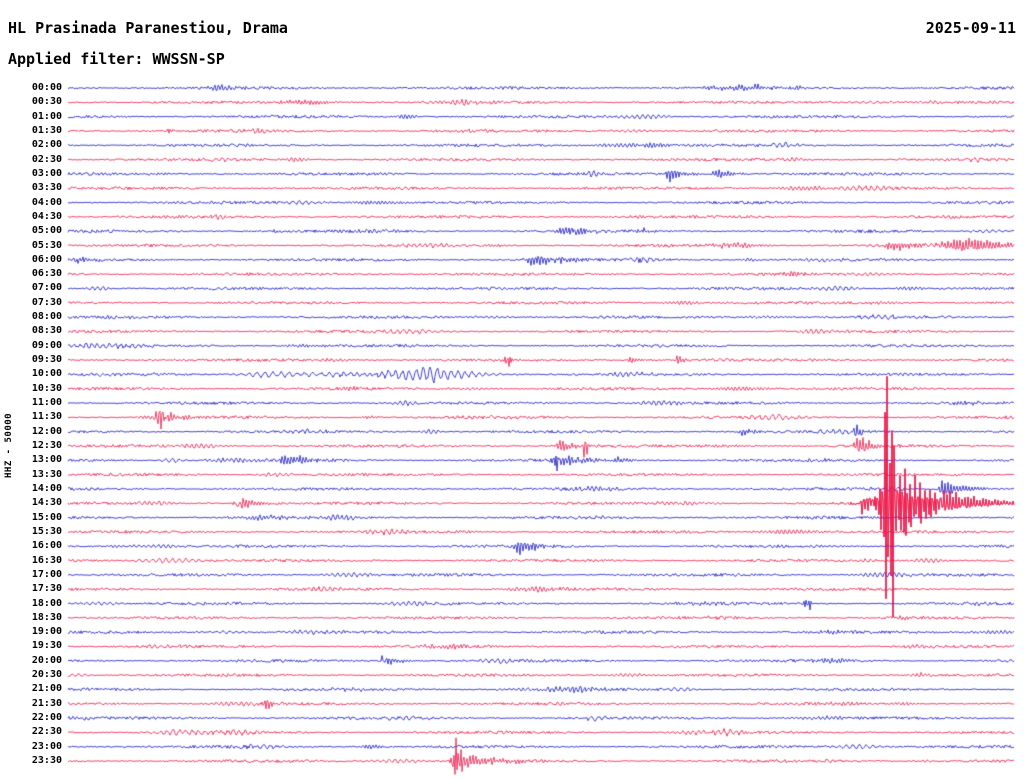 The height and width of the screenshot is (780, 1024). Describe the element at coordinates (46, 460) in the screenshot. I see `time-label: 13:00` at that location.